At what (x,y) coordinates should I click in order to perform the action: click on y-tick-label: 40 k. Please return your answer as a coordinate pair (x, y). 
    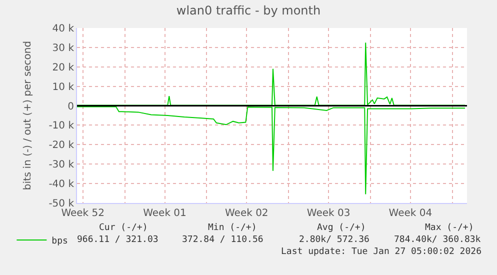
    Looking at the image, I should click on (63, 29).